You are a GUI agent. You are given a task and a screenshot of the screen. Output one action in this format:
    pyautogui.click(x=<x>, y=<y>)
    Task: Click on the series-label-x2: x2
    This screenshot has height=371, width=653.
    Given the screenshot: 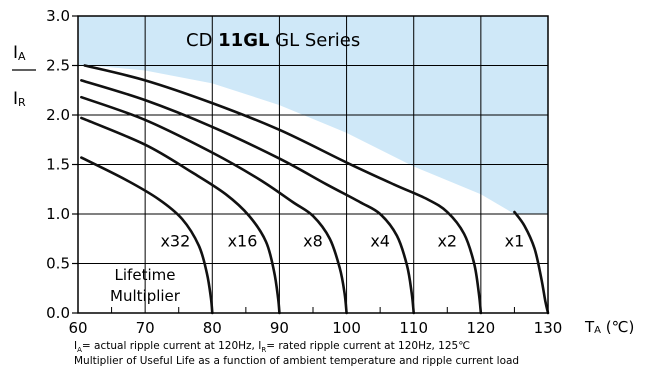 What is the action you would take?
    pyautogui.click(x=447, y=241)
    